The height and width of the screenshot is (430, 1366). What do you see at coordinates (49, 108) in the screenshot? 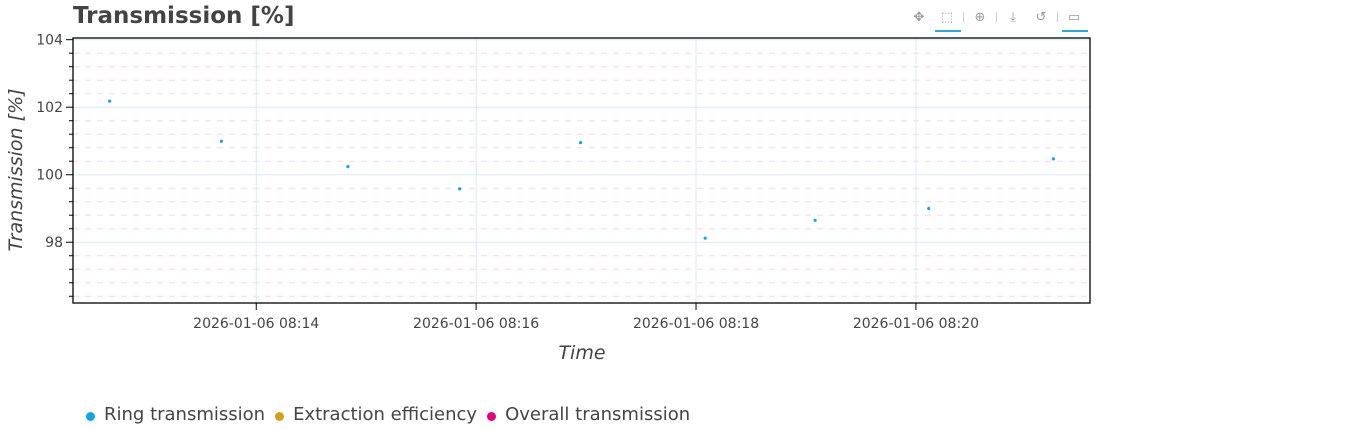
I see `y-tick-label: 102` at bounding box center [49, 108].